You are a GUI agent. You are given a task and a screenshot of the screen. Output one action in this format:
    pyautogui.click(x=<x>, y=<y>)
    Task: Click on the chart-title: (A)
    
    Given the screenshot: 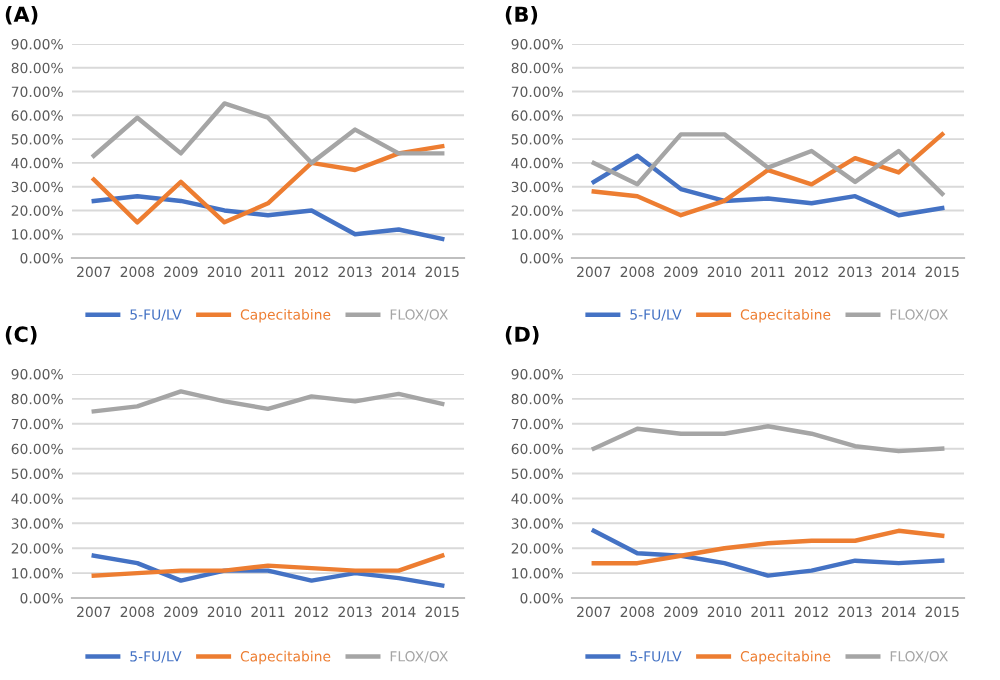 What is the action you would take?
    pyautogui.click(x=21, y=15)
    